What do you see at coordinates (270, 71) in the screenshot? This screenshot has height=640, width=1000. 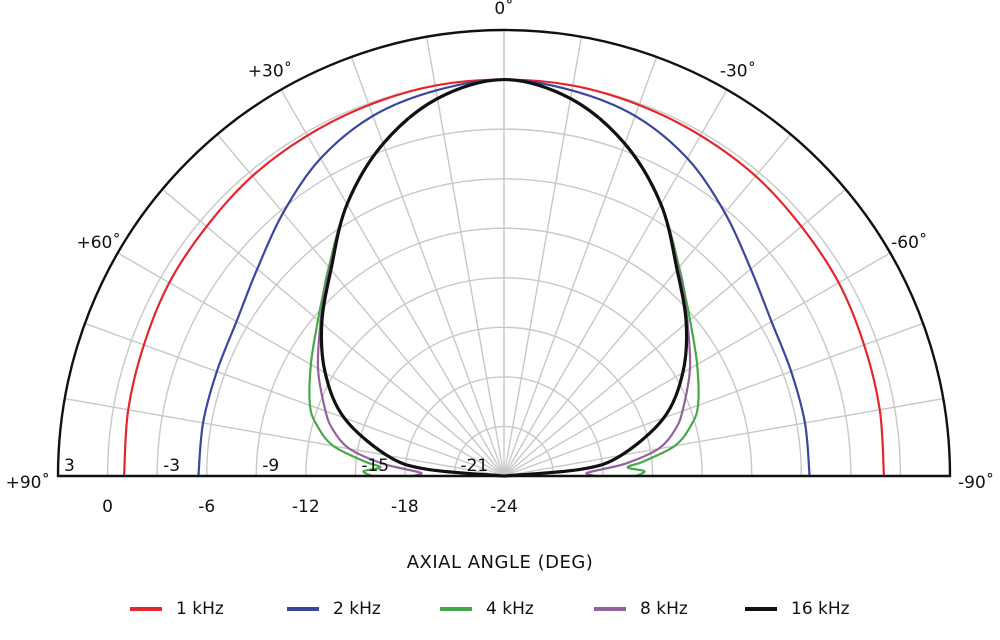 I see `angle-tick-label: +30˚` at bounding box center [270, 71].